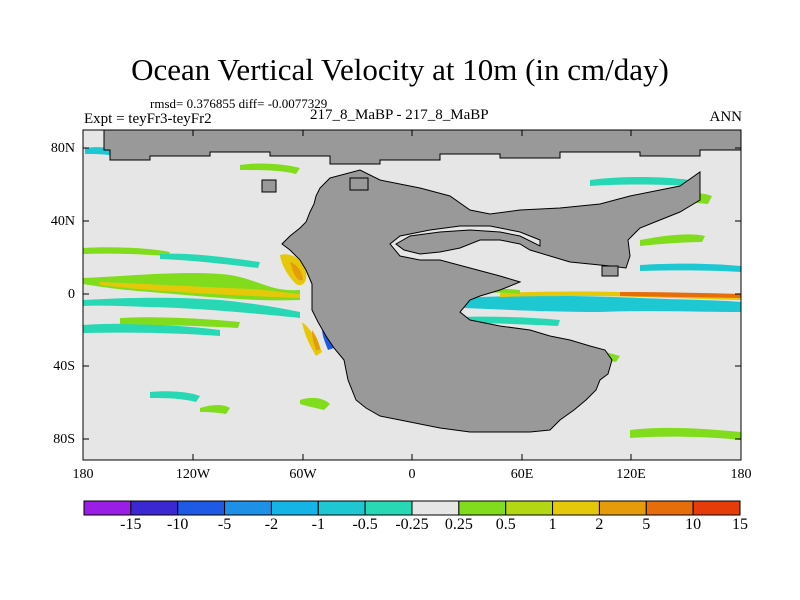 The image size is (800, 600). What do you see at coordinates (522, 474) in the screenshot?
I see `lon-label: 60E` at bounding box center [522, 474].